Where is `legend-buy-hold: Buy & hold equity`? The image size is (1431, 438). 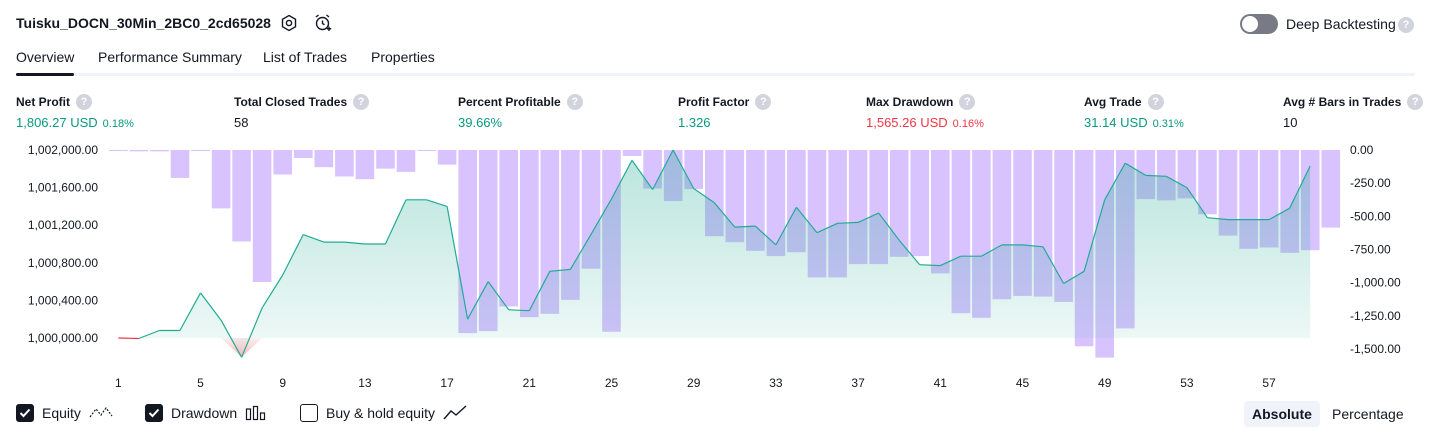
legend-buy-hold: Buy & hold equity is located at coordinates (383, 413).